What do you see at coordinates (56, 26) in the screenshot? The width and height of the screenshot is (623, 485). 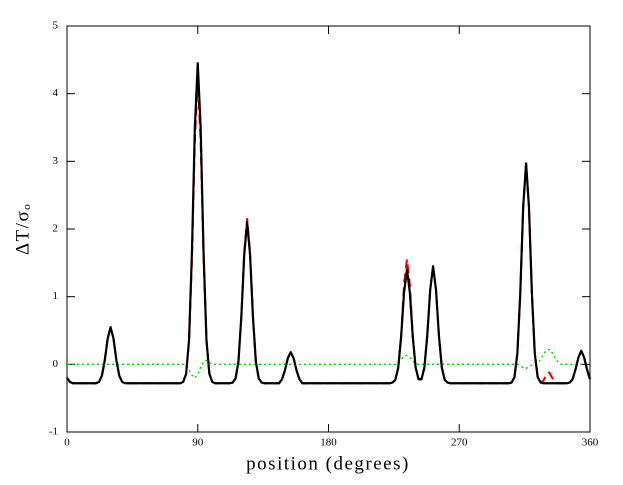 I see `y-tick-label: 5` at bounding box center [56, 26].